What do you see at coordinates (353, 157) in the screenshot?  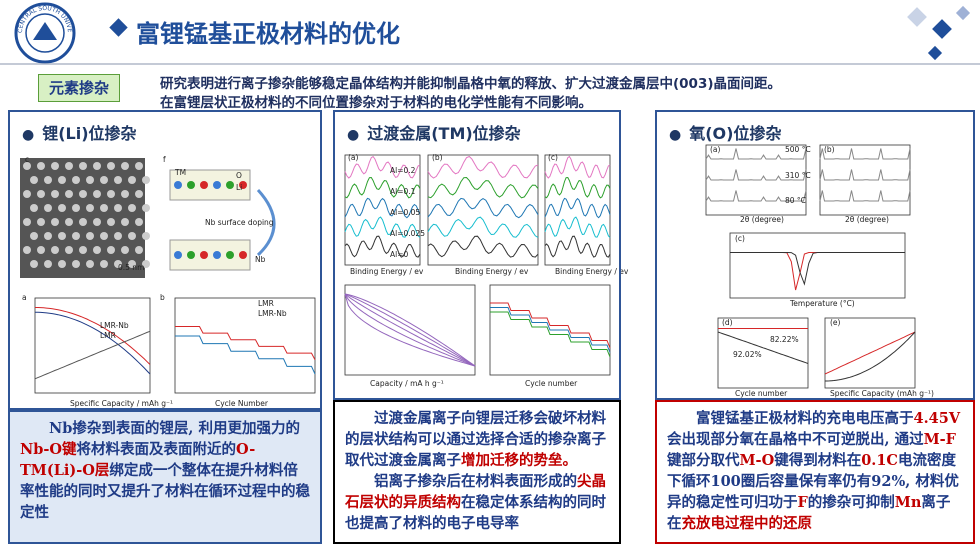 I see `figure-label: (a)` at bounding box center [353, 157].